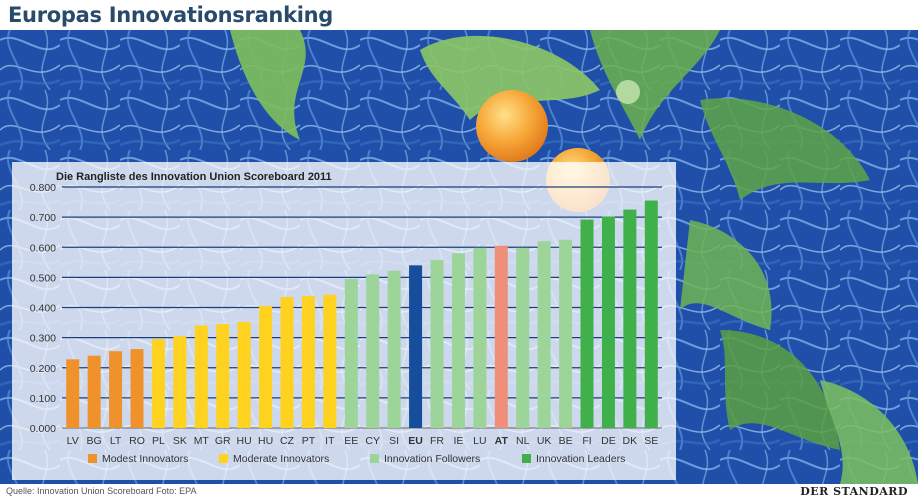  I want to click on y-tick-label: 0.200, so click(43, 369).